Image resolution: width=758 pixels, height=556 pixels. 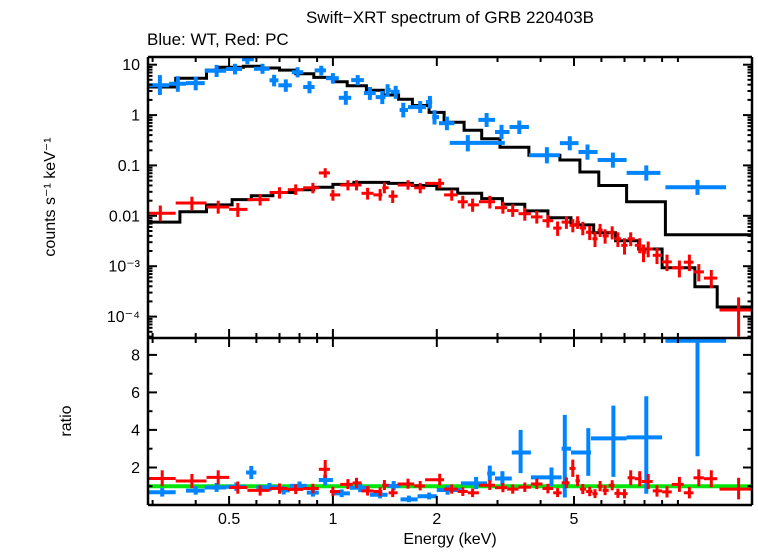 What do you see at coordinates (574, 519) in the screenshot?
I see `energy-tick-label: 5` at bounding box center [574, 519].